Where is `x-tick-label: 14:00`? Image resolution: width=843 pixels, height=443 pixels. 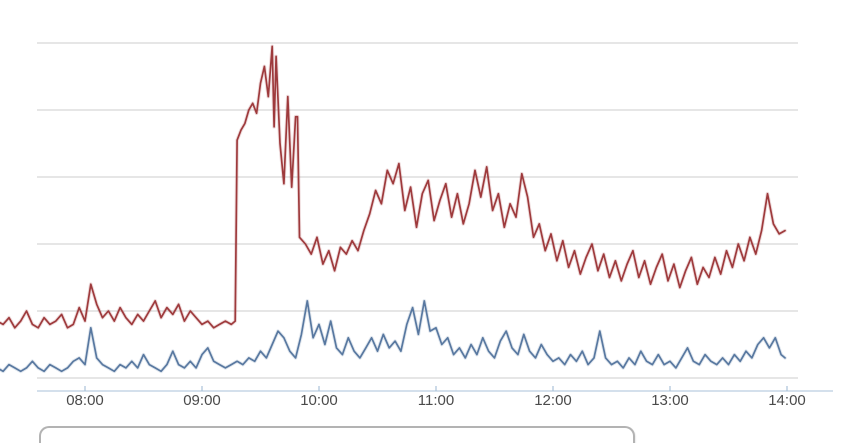 x-tick-label: 14:00 is located at coordinates (787, 400).